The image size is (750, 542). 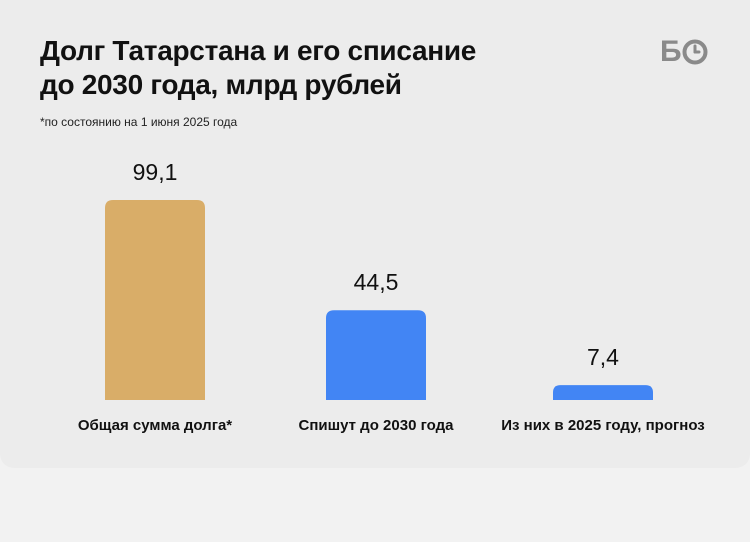 What do you see at coordinates (603, 425) in the screenshot?
I see `category-label-3: Из них в 2025 году, прогноз` at bounding box center [603, 425].